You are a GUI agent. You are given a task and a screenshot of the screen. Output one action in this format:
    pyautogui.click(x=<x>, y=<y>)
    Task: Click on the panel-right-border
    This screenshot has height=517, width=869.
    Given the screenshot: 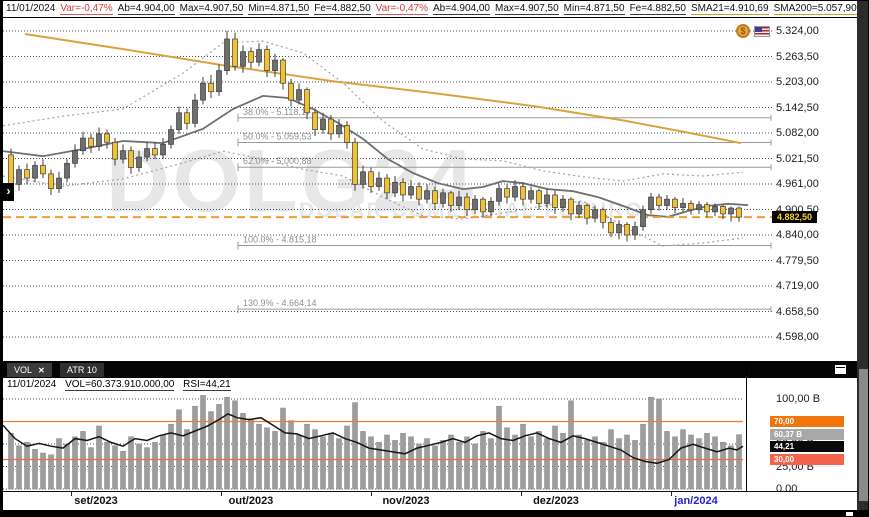 What is the action you would take?
    pyautogui.click(x=746, y=427)
    